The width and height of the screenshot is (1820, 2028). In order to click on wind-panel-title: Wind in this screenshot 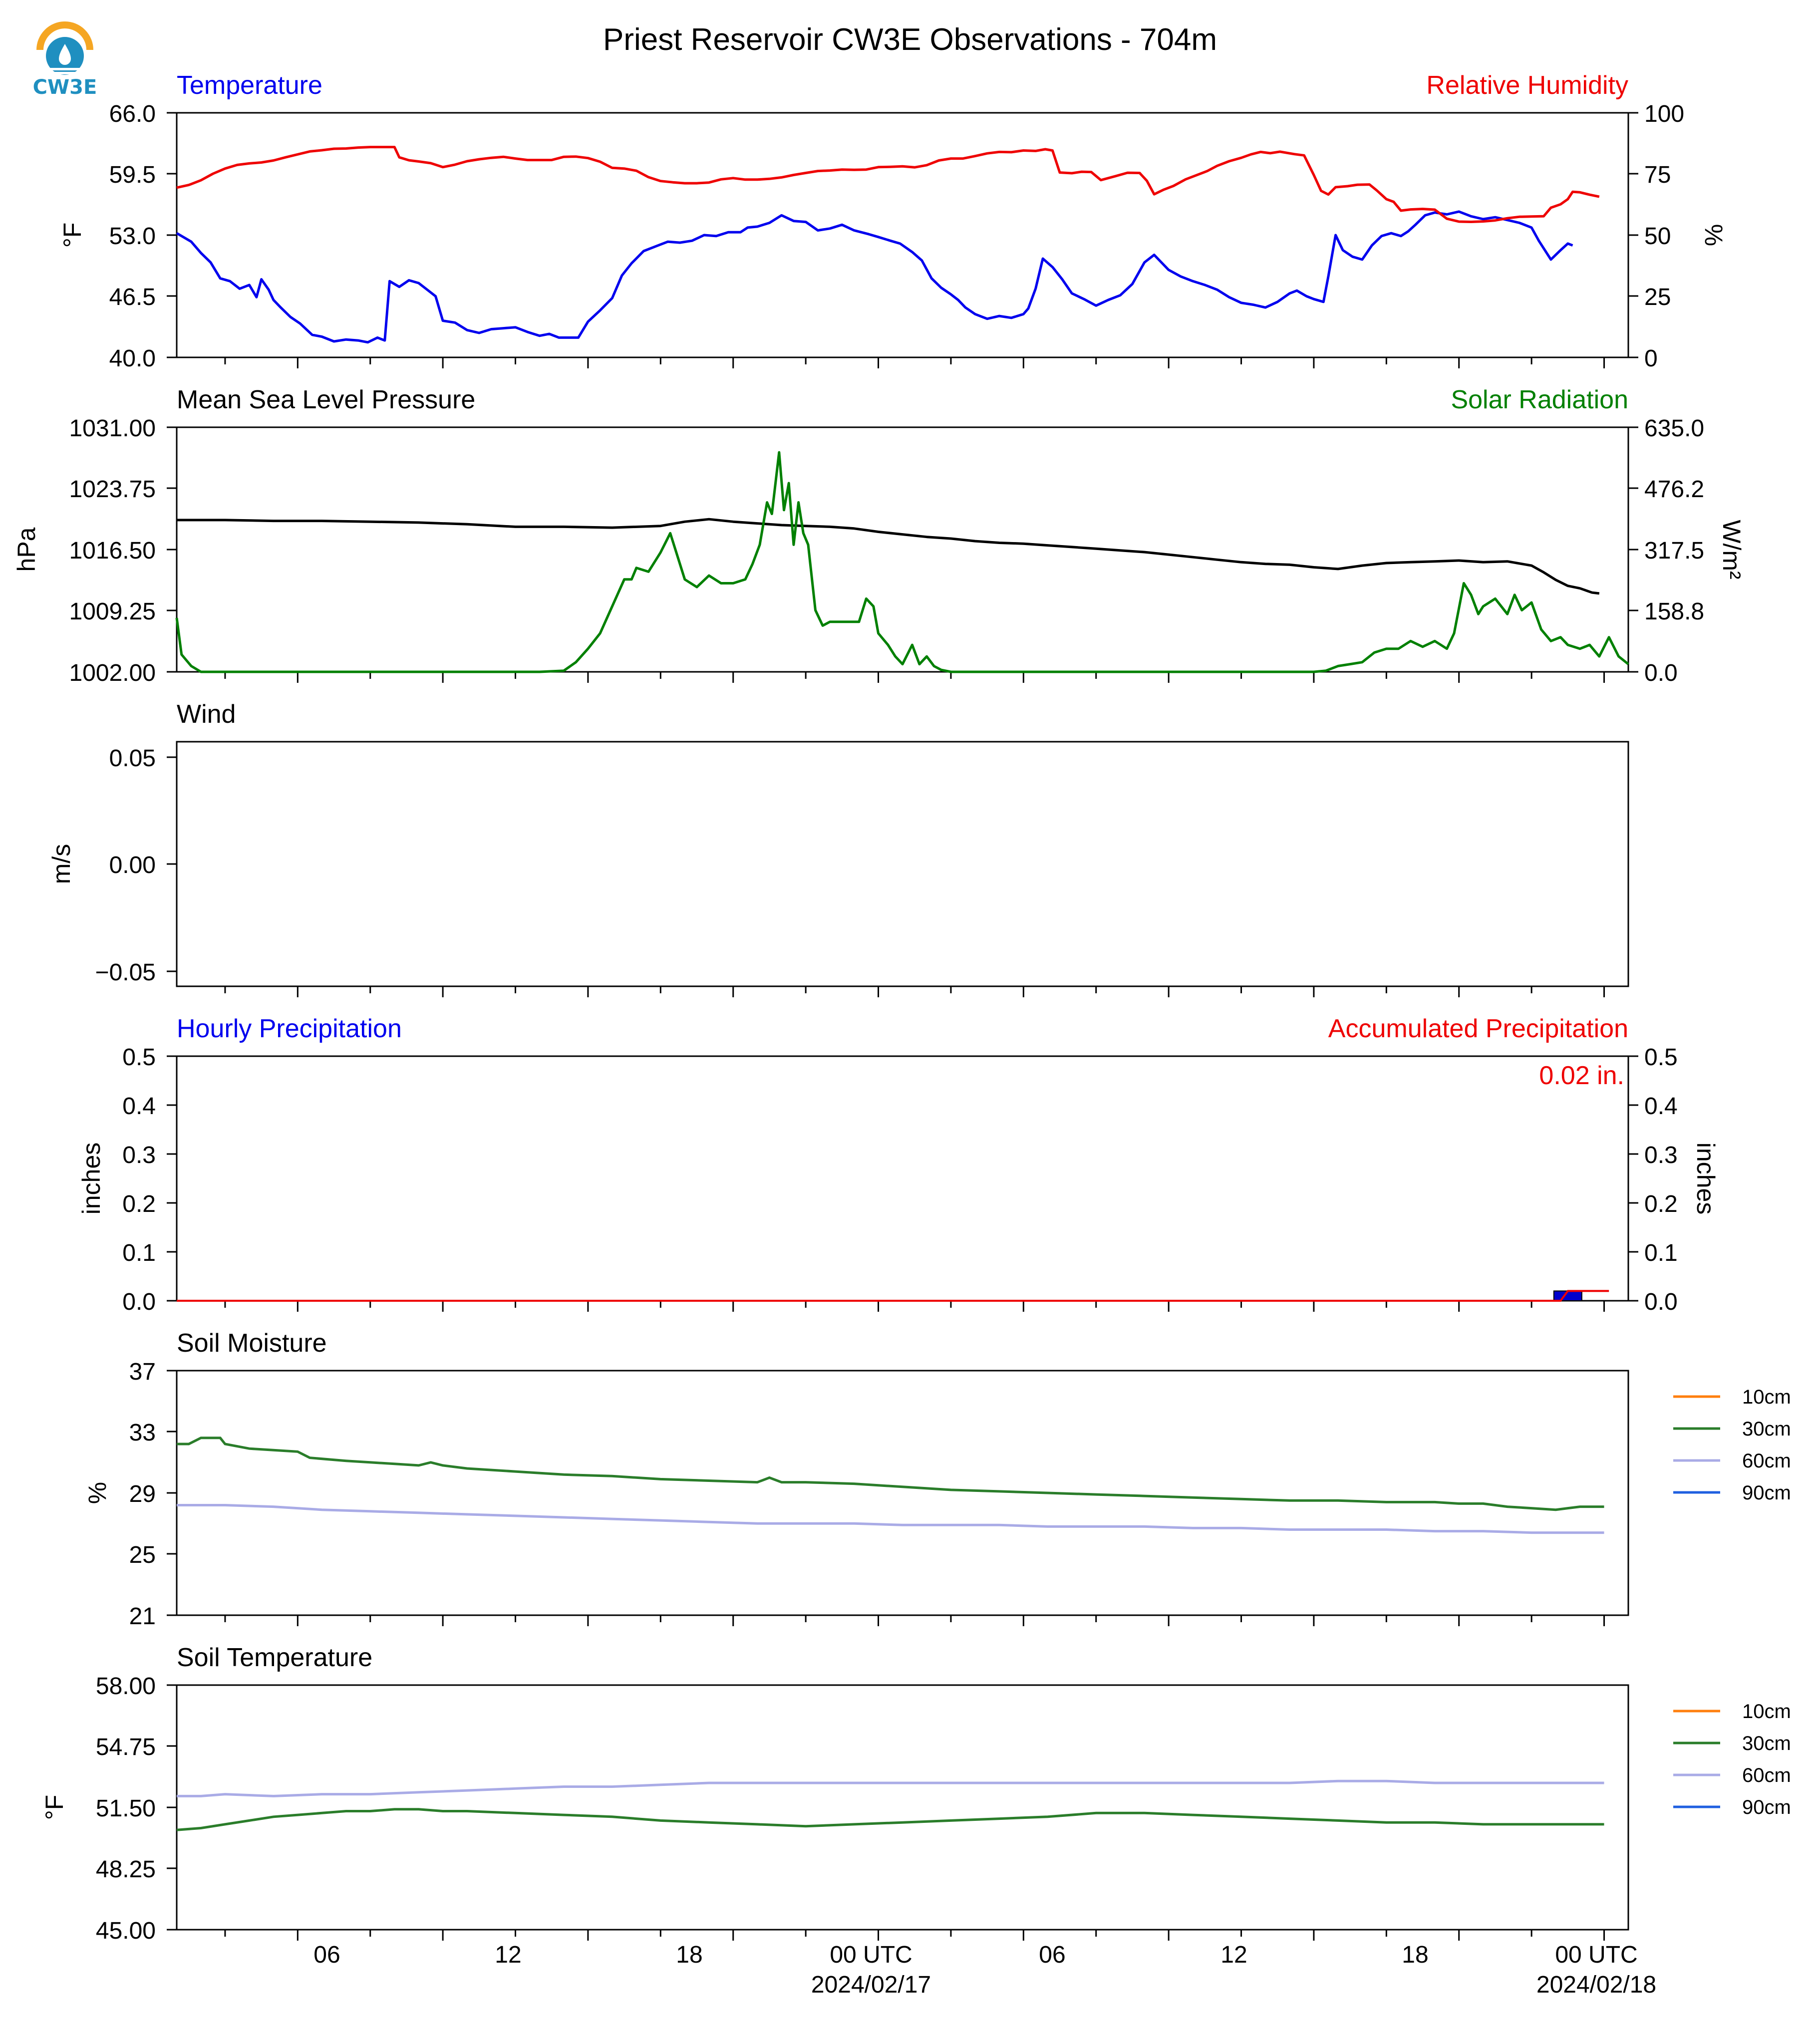, I will do `click(206, 714)`.